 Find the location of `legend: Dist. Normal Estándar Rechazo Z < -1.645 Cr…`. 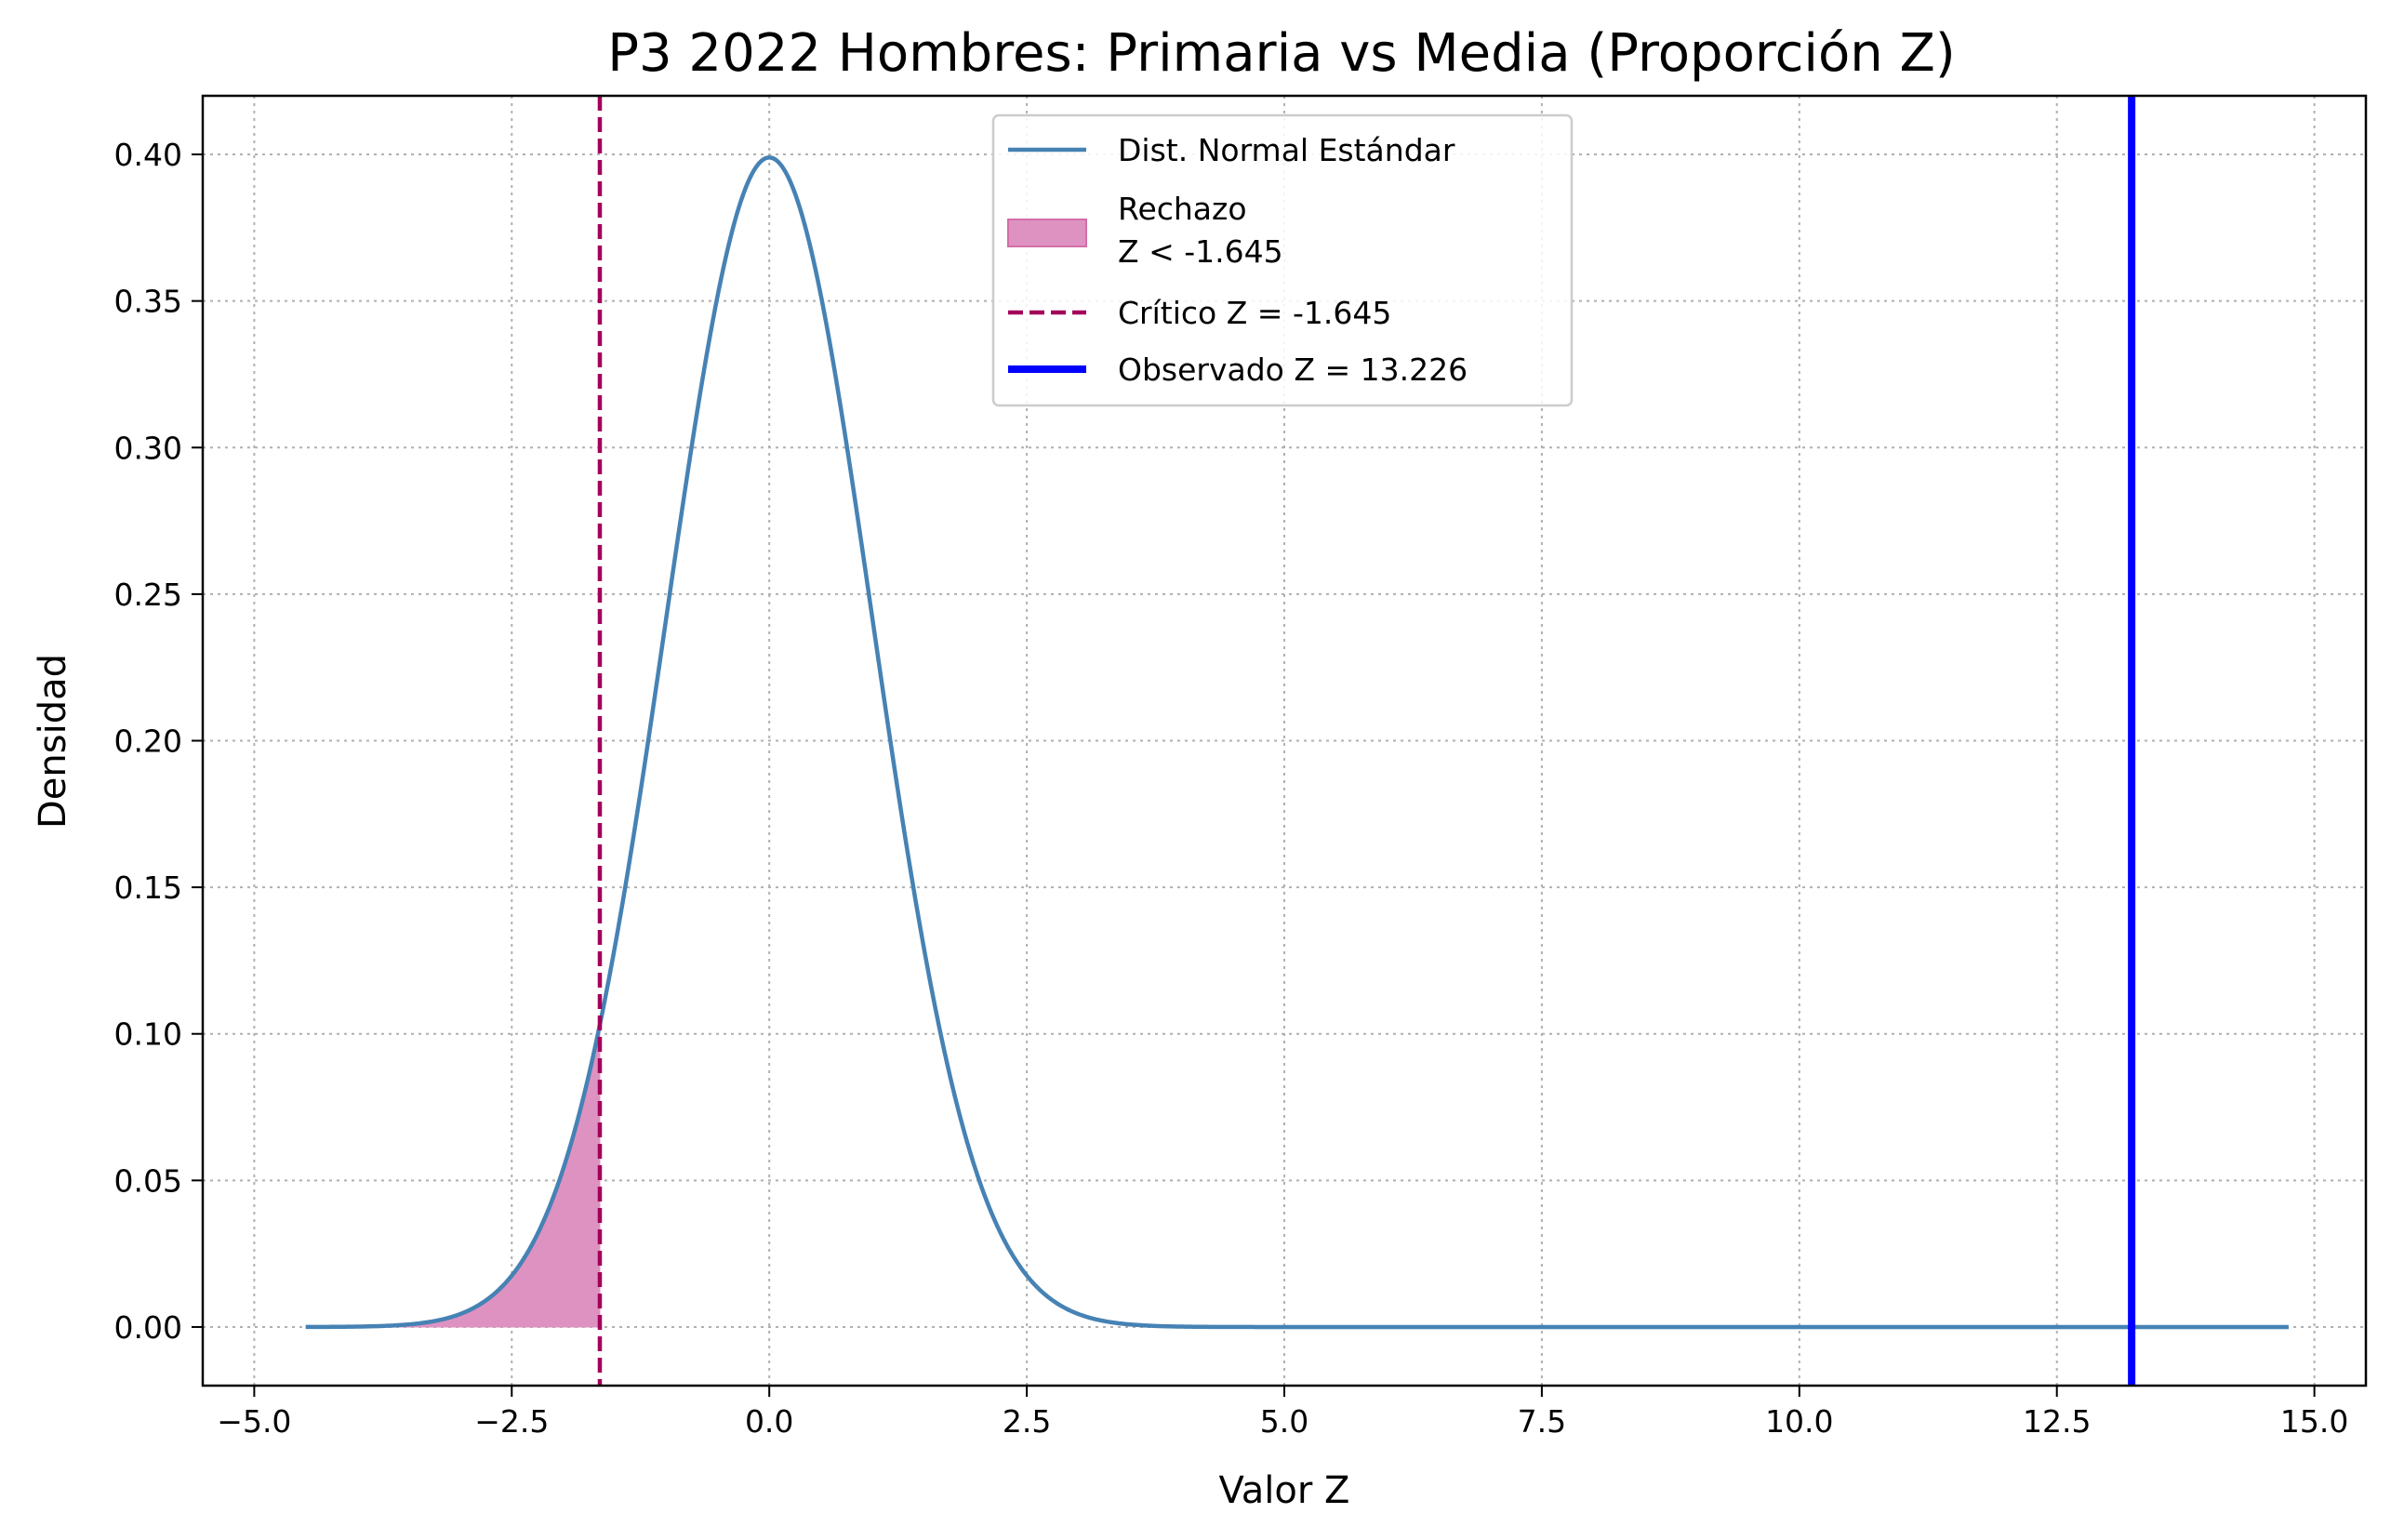

legend: Dist. Normal Estándar Rechazo Z < -1.645 Cr… is located at coordinates (1282, 260).